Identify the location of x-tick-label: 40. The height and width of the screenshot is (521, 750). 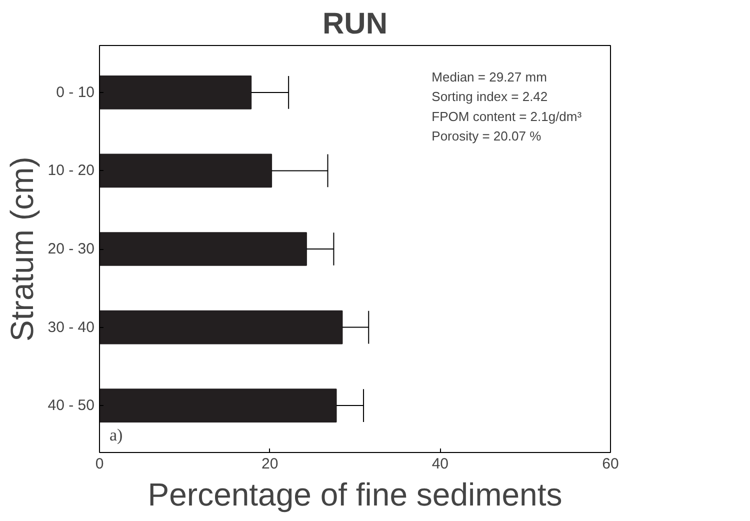
(440, 464).